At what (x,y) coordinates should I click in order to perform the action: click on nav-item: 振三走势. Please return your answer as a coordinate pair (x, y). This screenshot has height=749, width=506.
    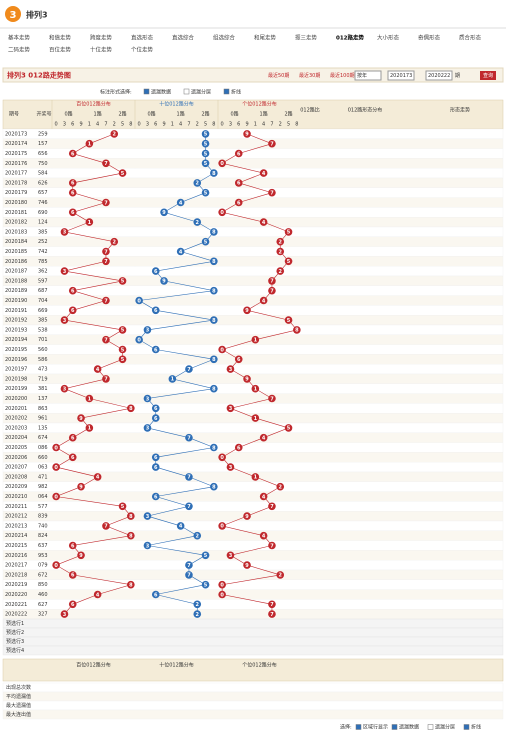
    Looking at the image, I should click on (306, 38).